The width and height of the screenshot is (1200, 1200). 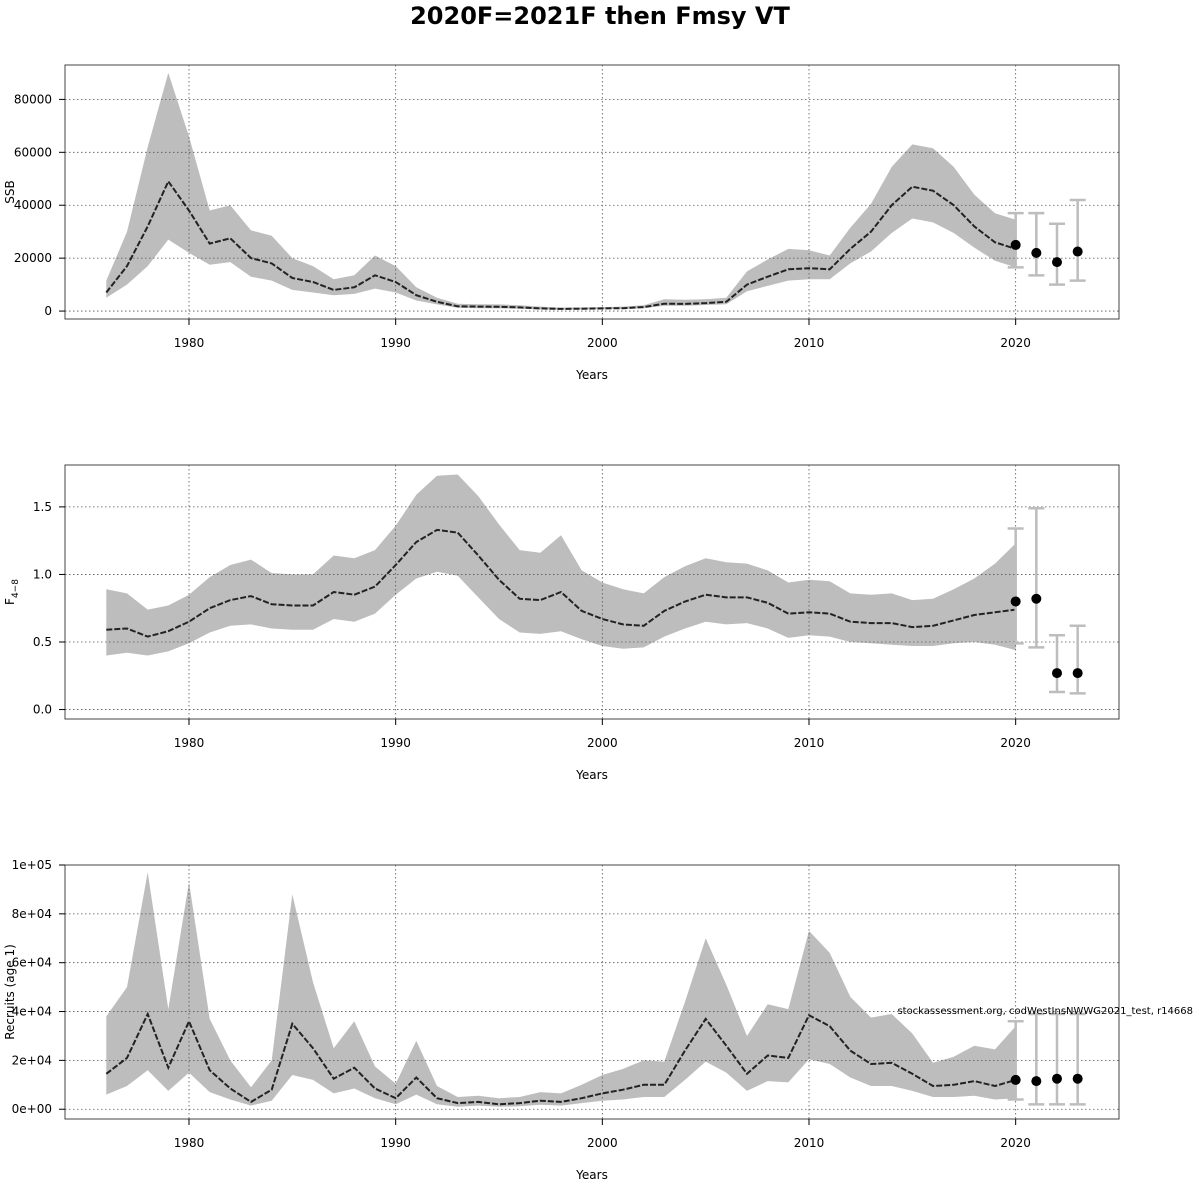 What do you see at coordinates (32, 865) in the screenshot?
I see `y-tick-label: 1e+05` at bounding box center [32, 865].